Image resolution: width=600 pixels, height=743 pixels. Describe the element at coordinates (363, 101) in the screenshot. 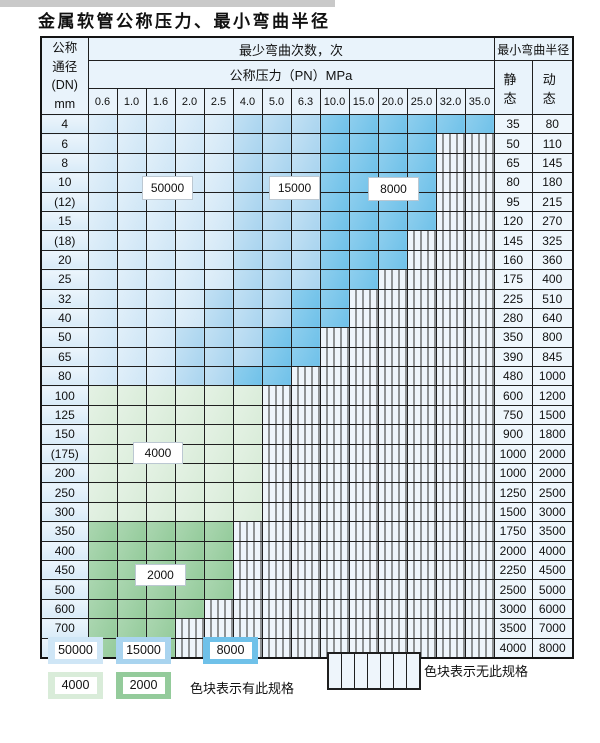

I see `pressure-col-15.0: 15.0` at that location.